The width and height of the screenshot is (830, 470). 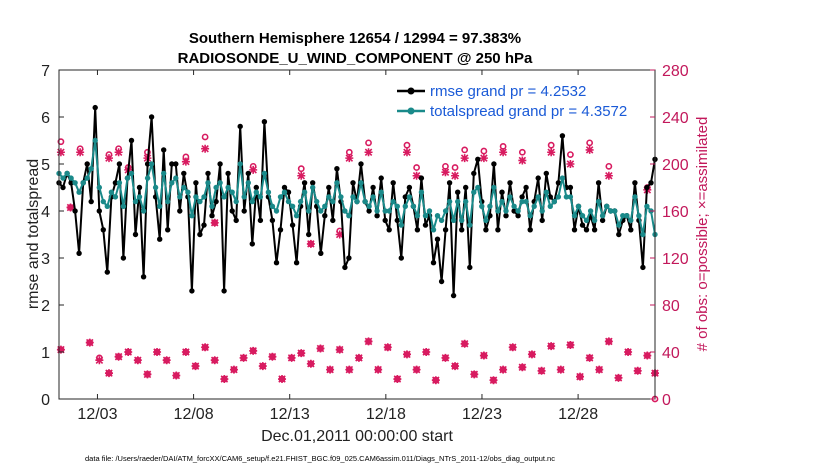 What do you see at coordinates (45, 71) in the screenshot?
I see `y-tick-label: 7` at bounding box center [45, 71].